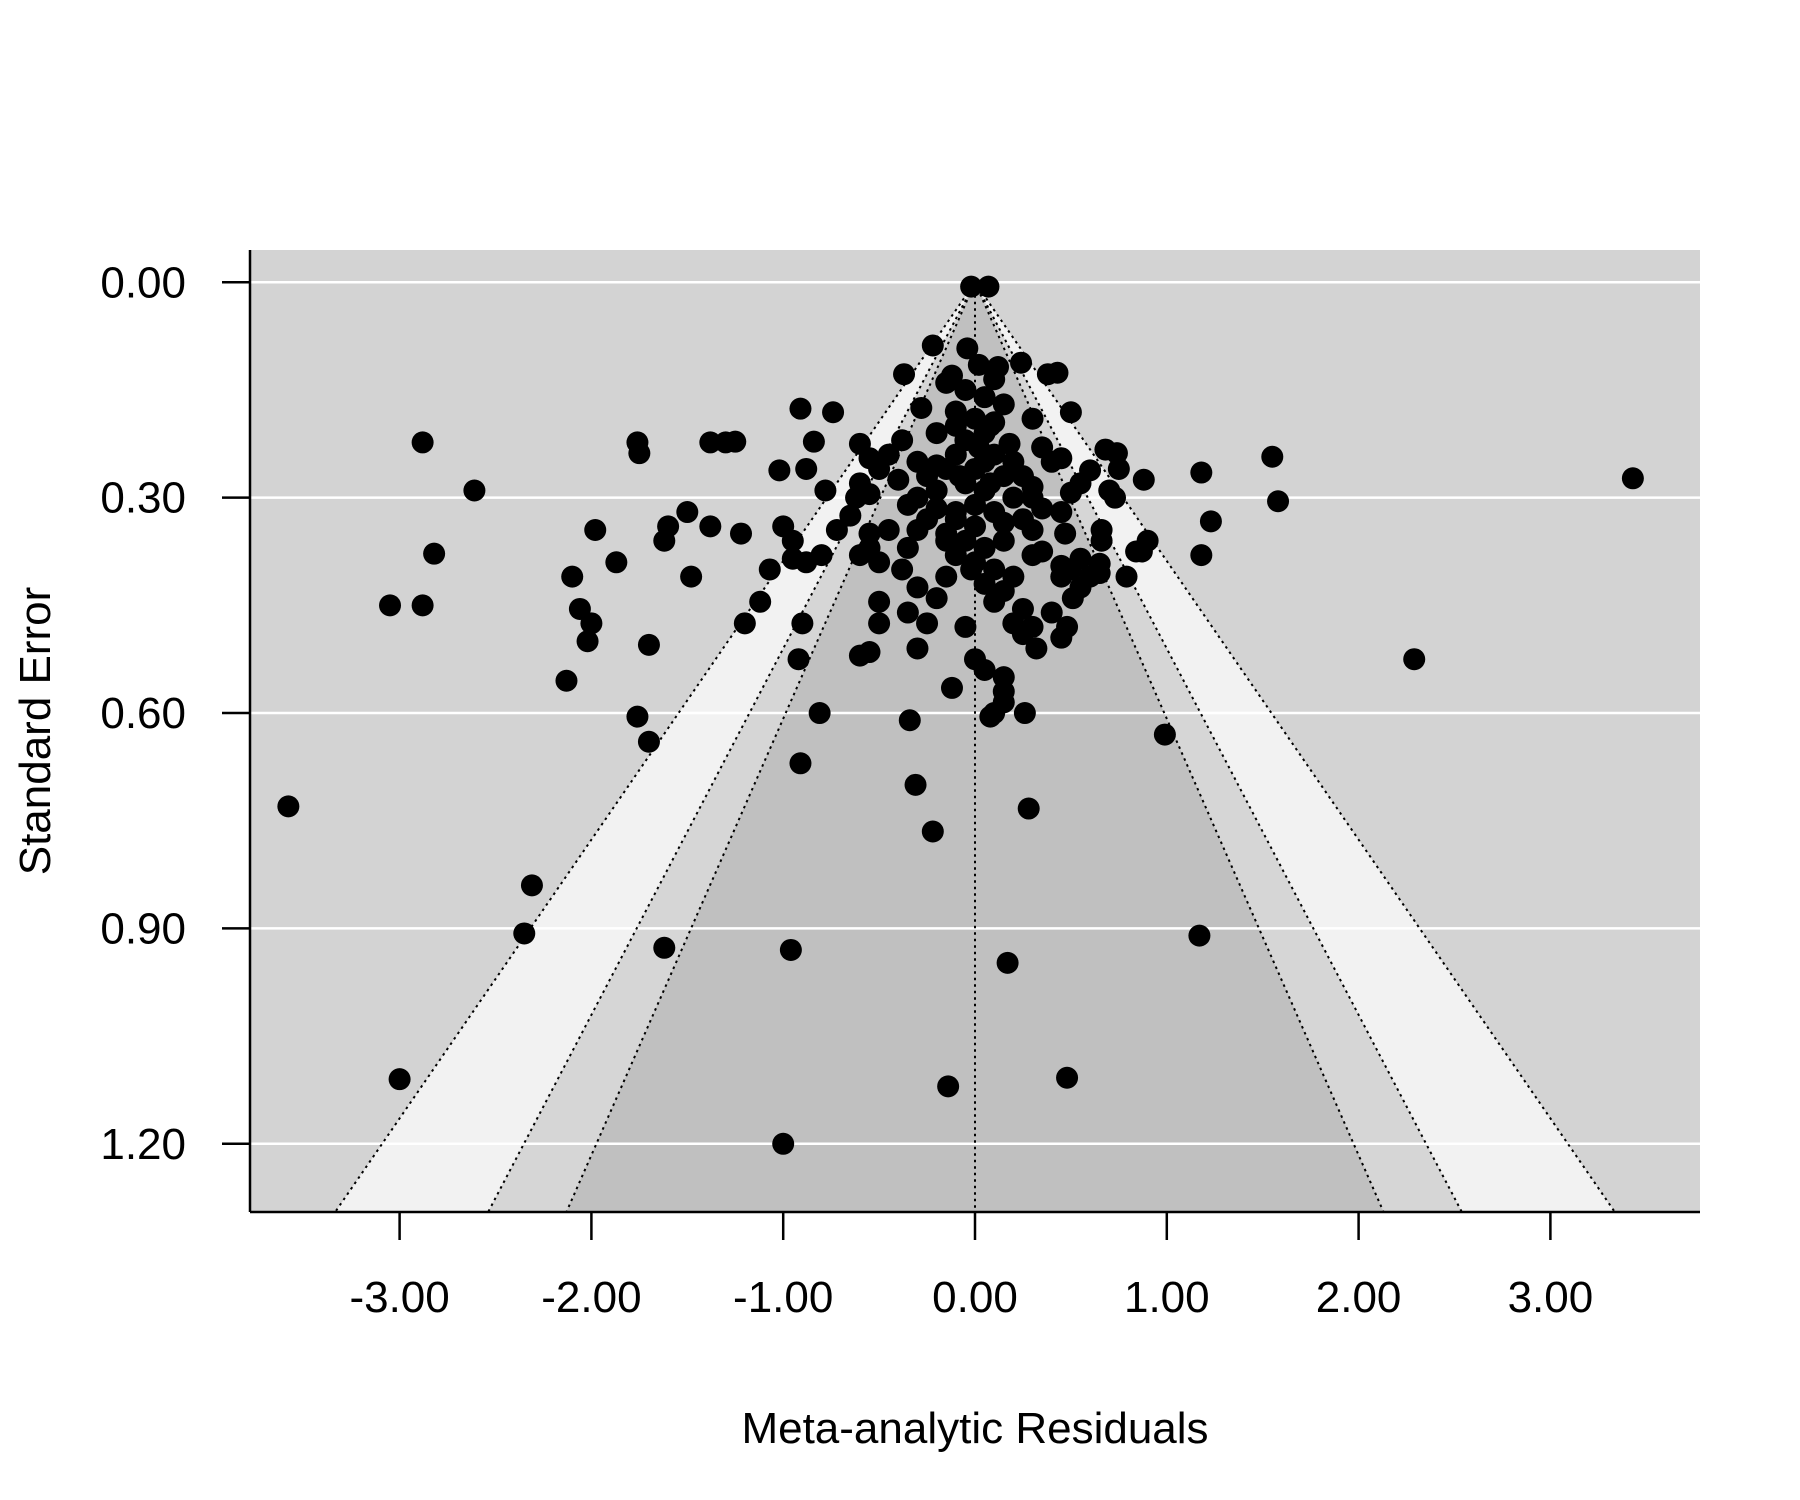  What do you see at coordinates (783, 1297) in the screenshot?
I see `x-tick-label-2: -1.00` at bounding box center [783, 1297].